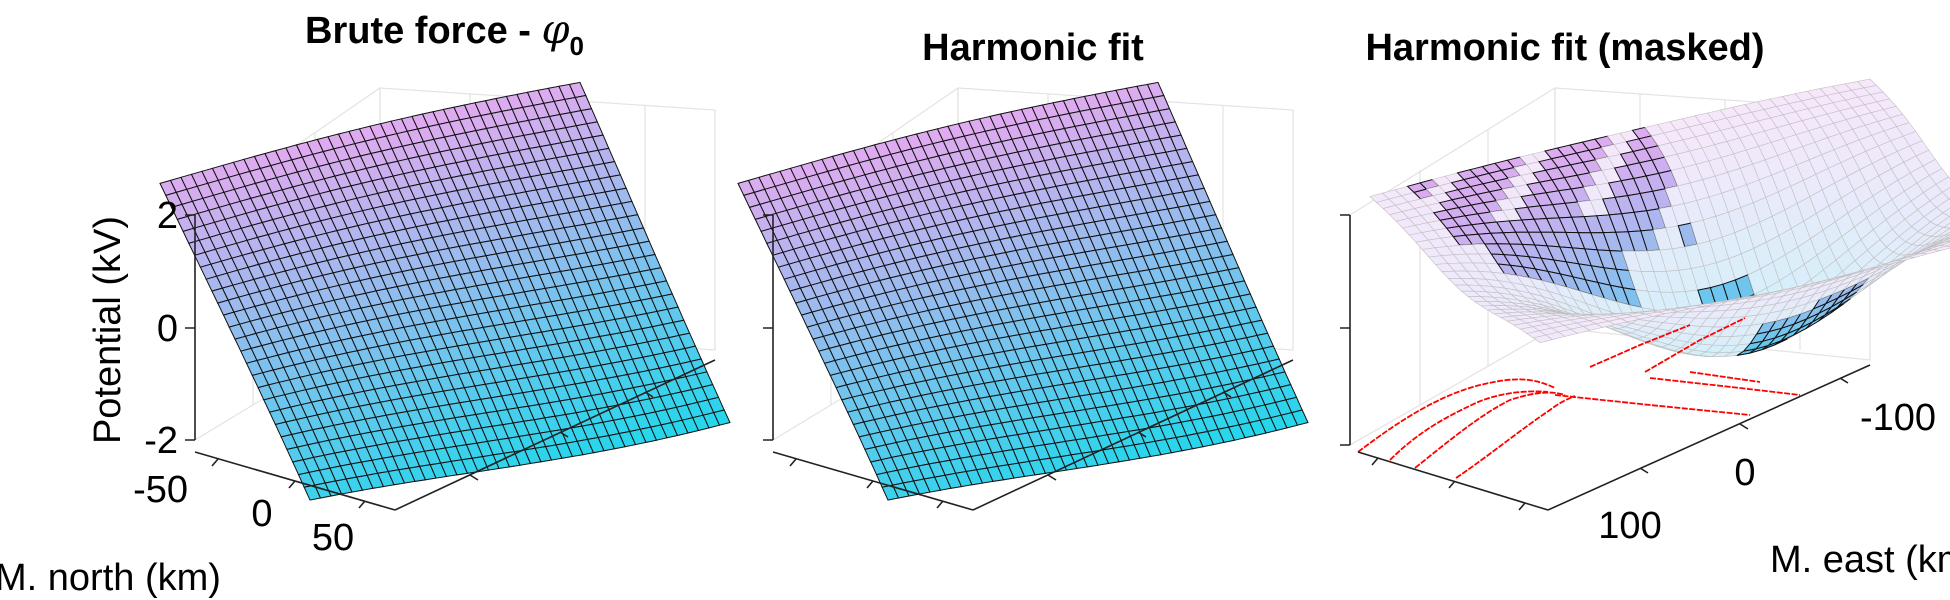 This screenshot has width=1950, height=600. I want to click on panel3-title: Harmonic fit (masked), so click(1564, 48).